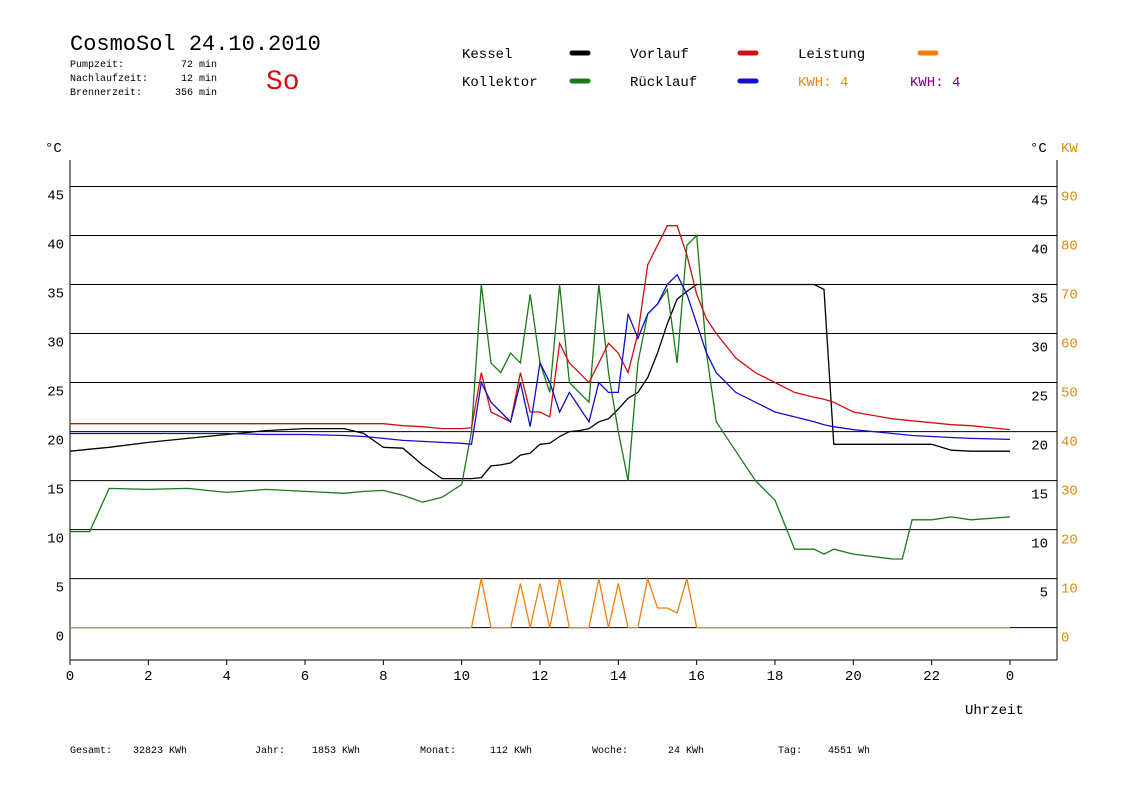 This screenshot has height=812, width=1148. Describe the element at coordinates (1069, 149) in the screenshot. I see `y2-axis-label: KW` at that location.